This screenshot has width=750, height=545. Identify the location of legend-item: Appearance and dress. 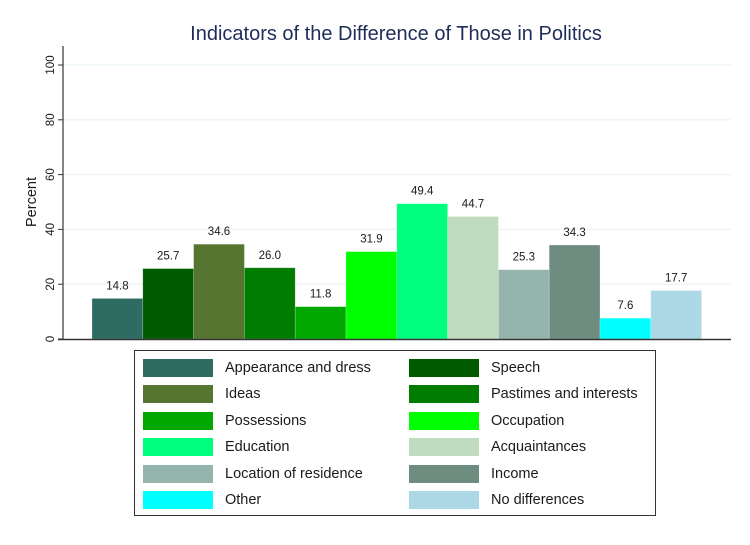
(257, 368).